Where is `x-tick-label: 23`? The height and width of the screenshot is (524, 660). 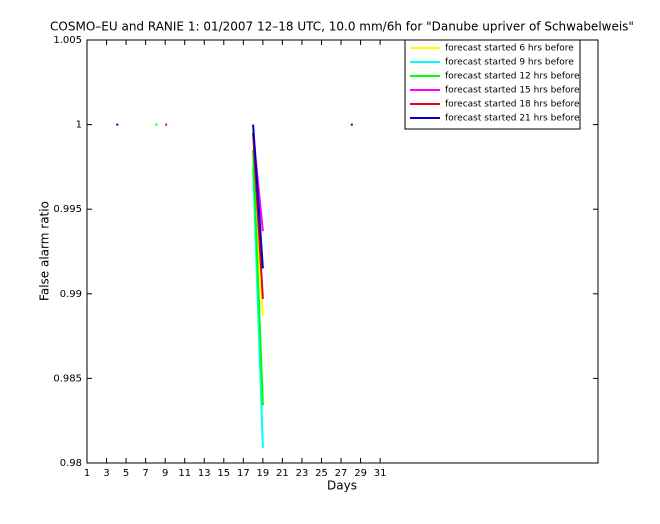 x-tick-label: 23 is located at coordinates (302, 473).